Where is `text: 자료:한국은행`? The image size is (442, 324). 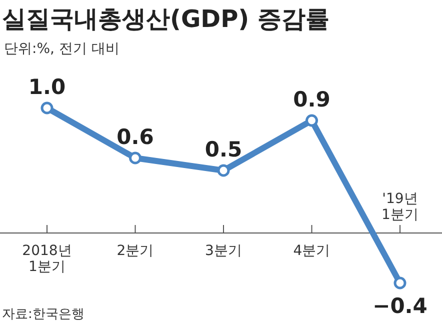 text: 자료:한국은행 is located at coordinates (43, 314).